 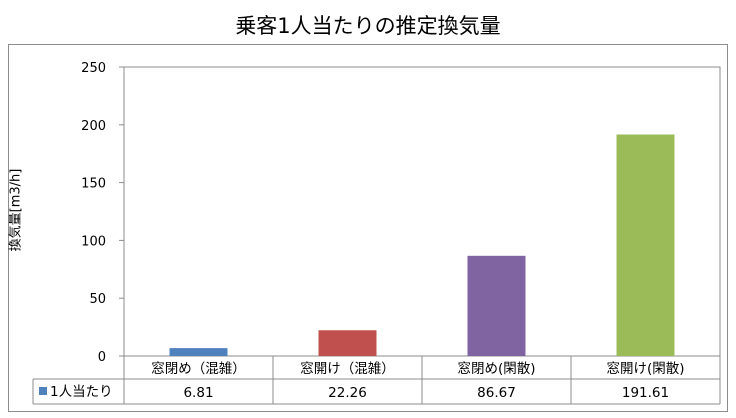 What do you see at coordinates (496, 393) in the screenshot?
I see `data-table-value: 86.67` at bounding box center [496, 393].